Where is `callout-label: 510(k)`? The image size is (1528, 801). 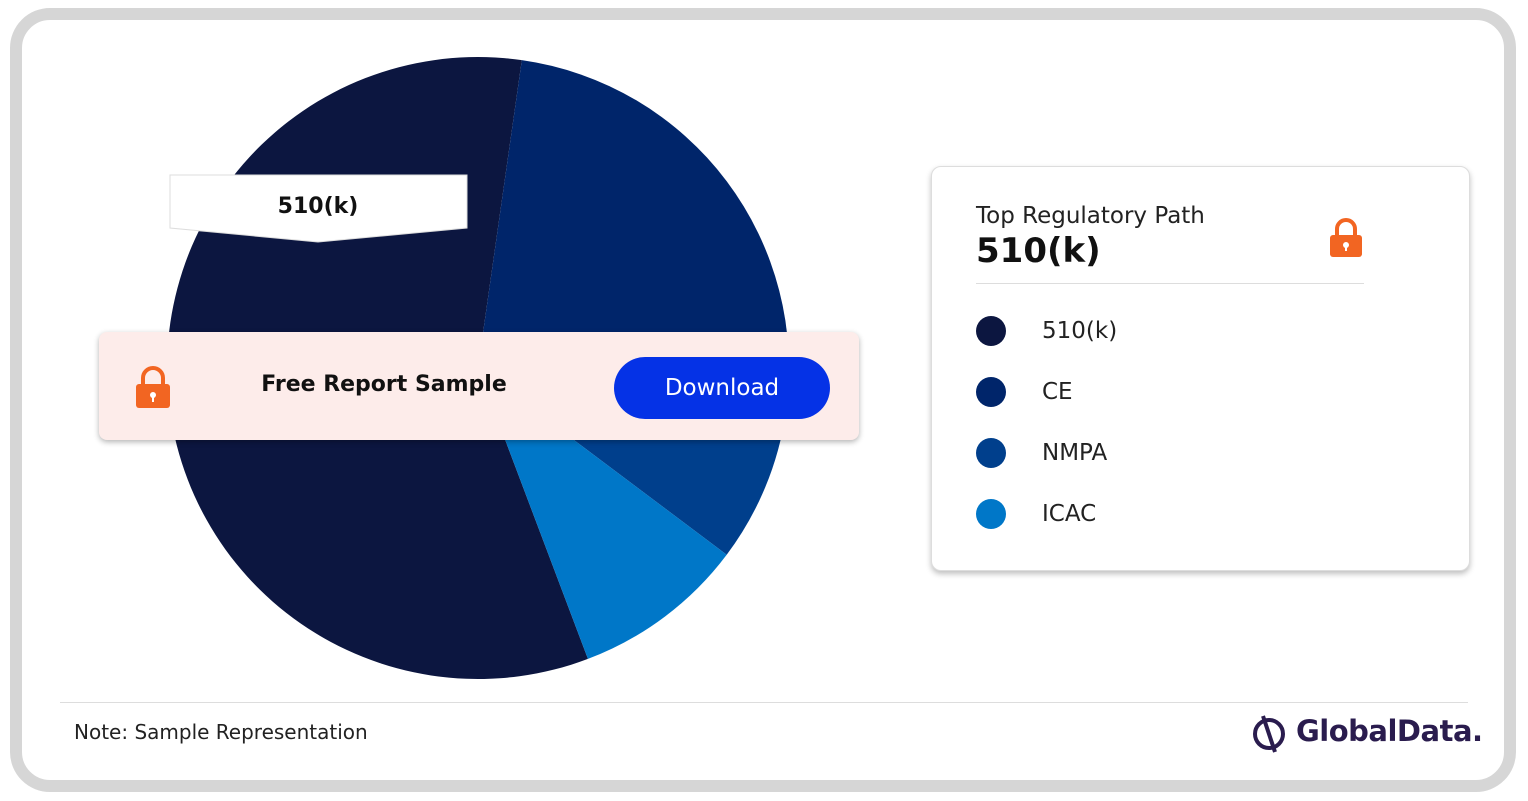 callout-label: 510(k) is located at coordinates (318, 206).